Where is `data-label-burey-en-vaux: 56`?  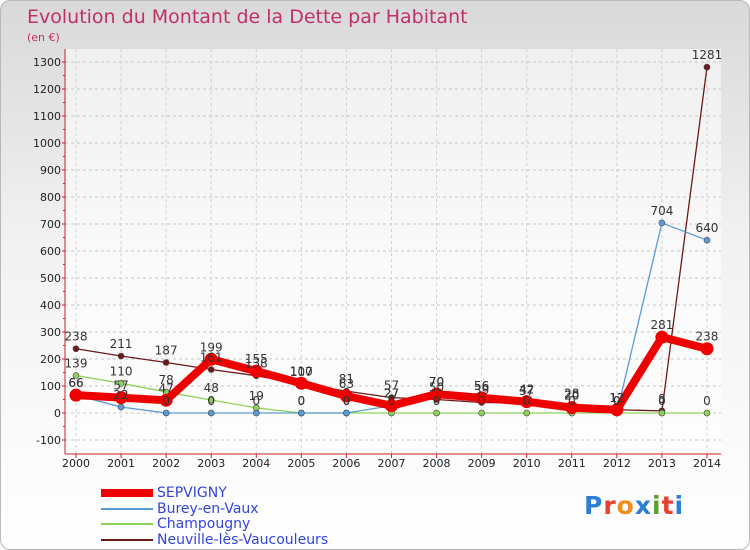 data-label-burey-en-vaux: 56 is located at coordinates (481, 386).